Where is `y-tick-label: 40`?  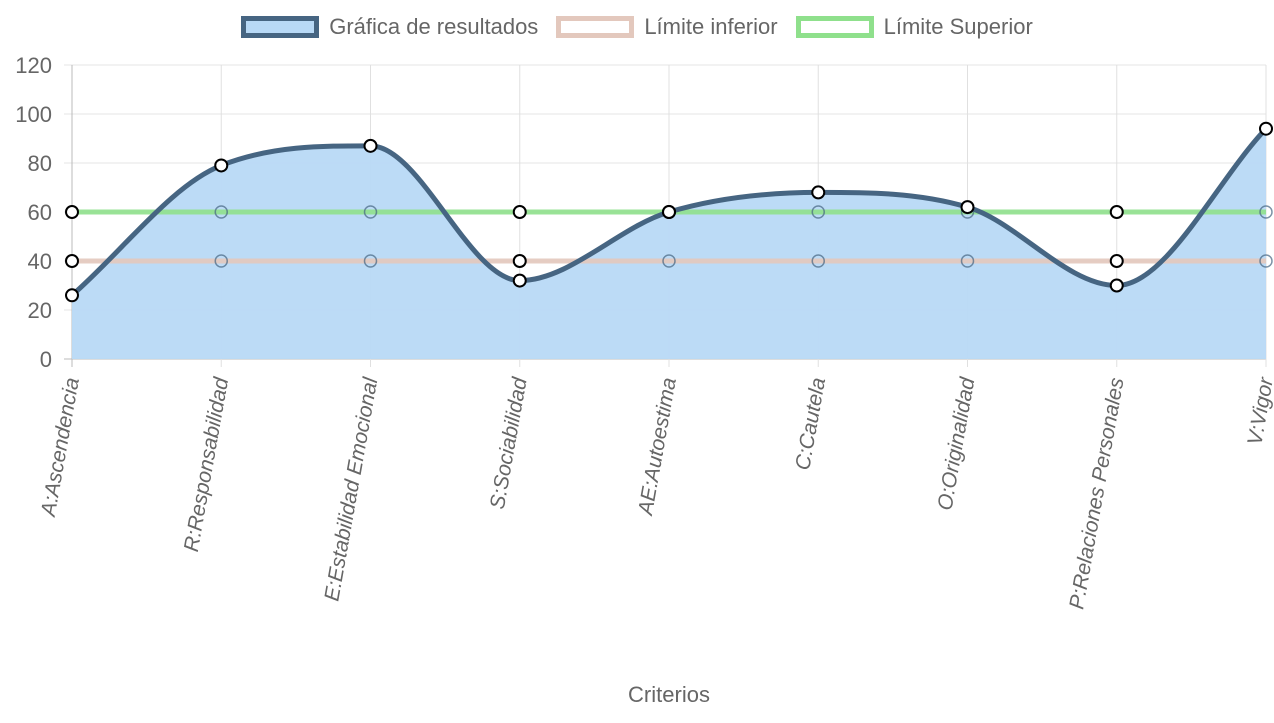
y-tick-label: 40 is located at coordinates (40, 261).